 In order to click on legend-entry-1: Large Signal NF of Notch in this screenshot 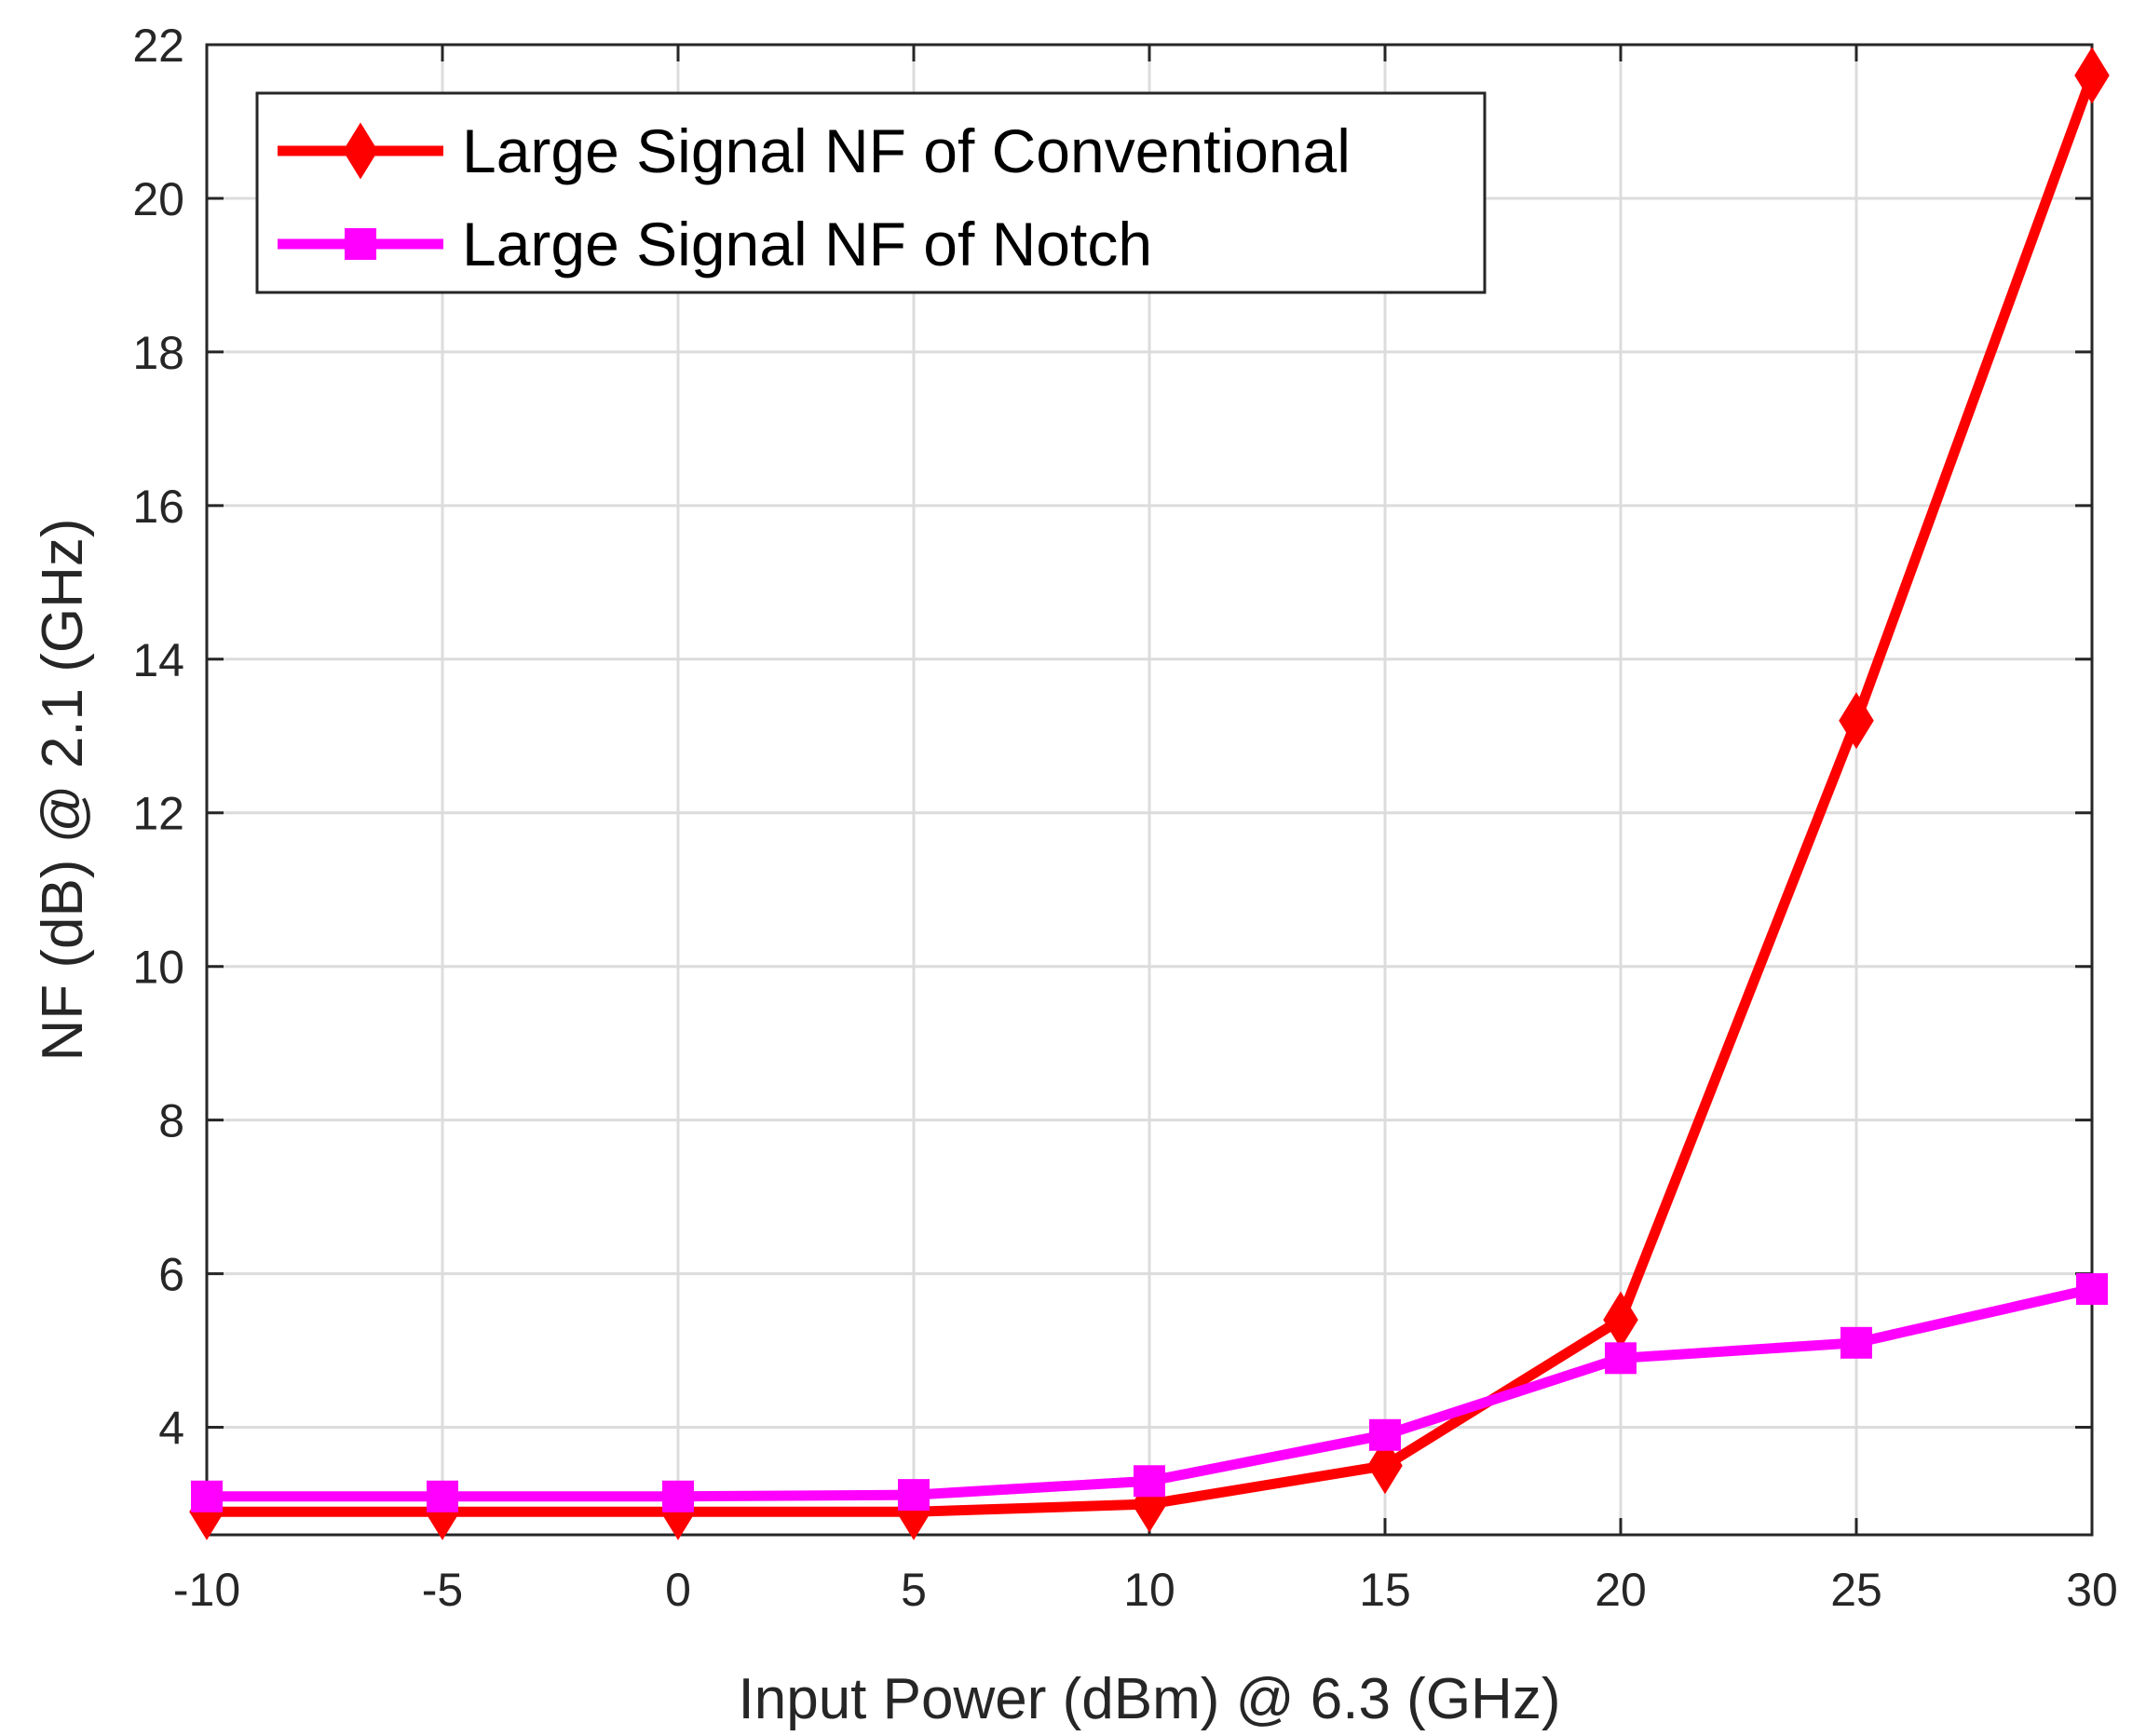, I will do `click(715, 244)`.